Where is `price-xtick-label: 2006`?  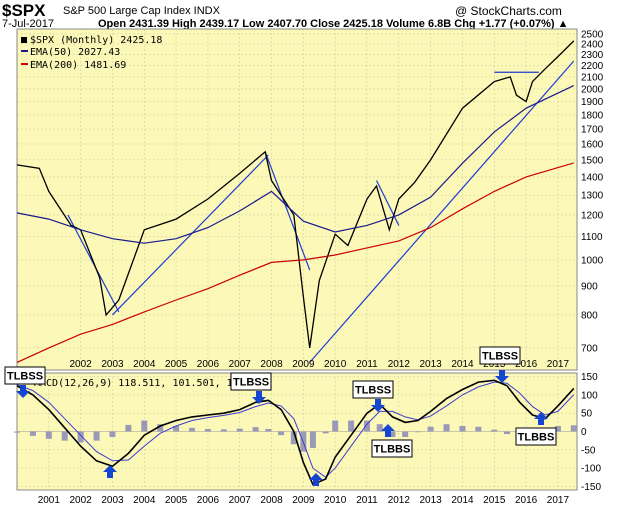
price-xtick-label: 2006 is located at coordinates (208, 364).